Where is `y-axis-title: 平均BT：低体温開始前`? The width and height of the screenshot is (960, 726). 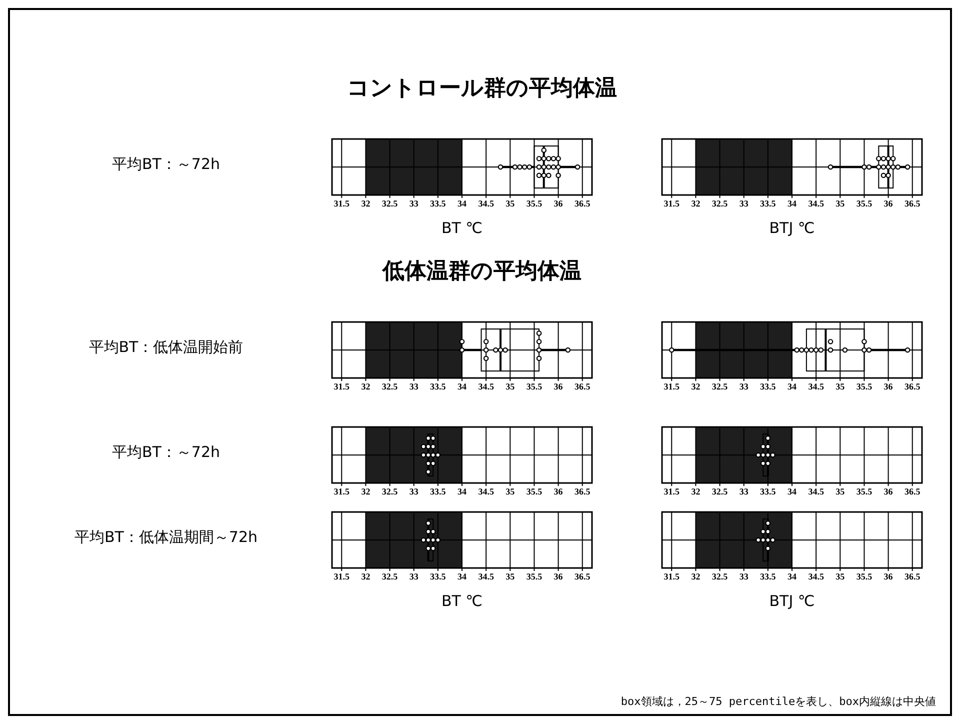
y-axis-title: 平均BT：低体温開始前 is located at coordinates (166, 347).